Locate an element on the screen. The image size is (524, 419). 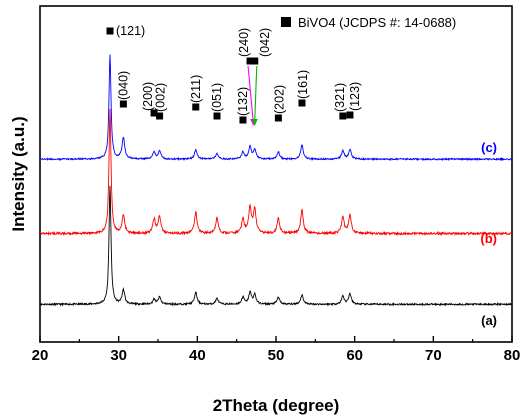
peak-label: (321) is located at coordinates (340, 97).